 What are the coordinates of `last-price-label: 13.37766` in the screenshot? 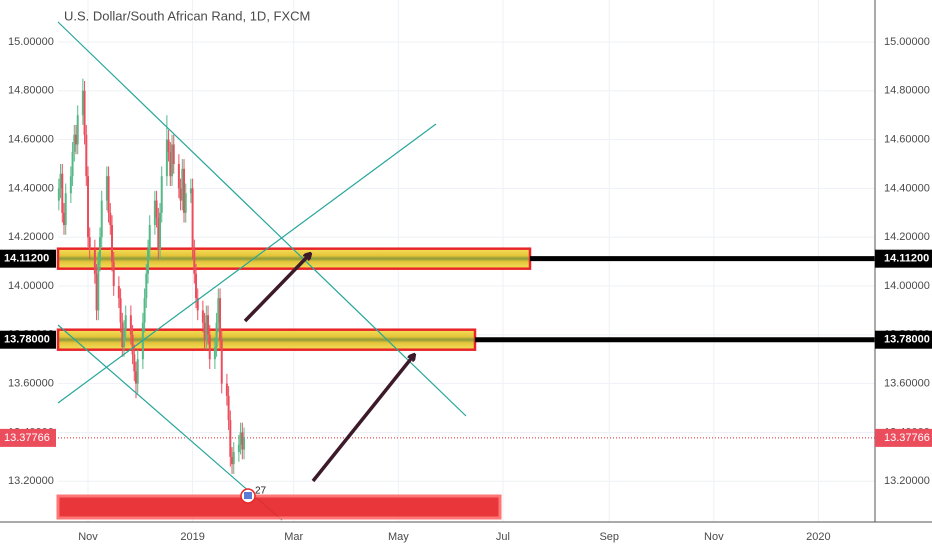 It's located at (27, 438).